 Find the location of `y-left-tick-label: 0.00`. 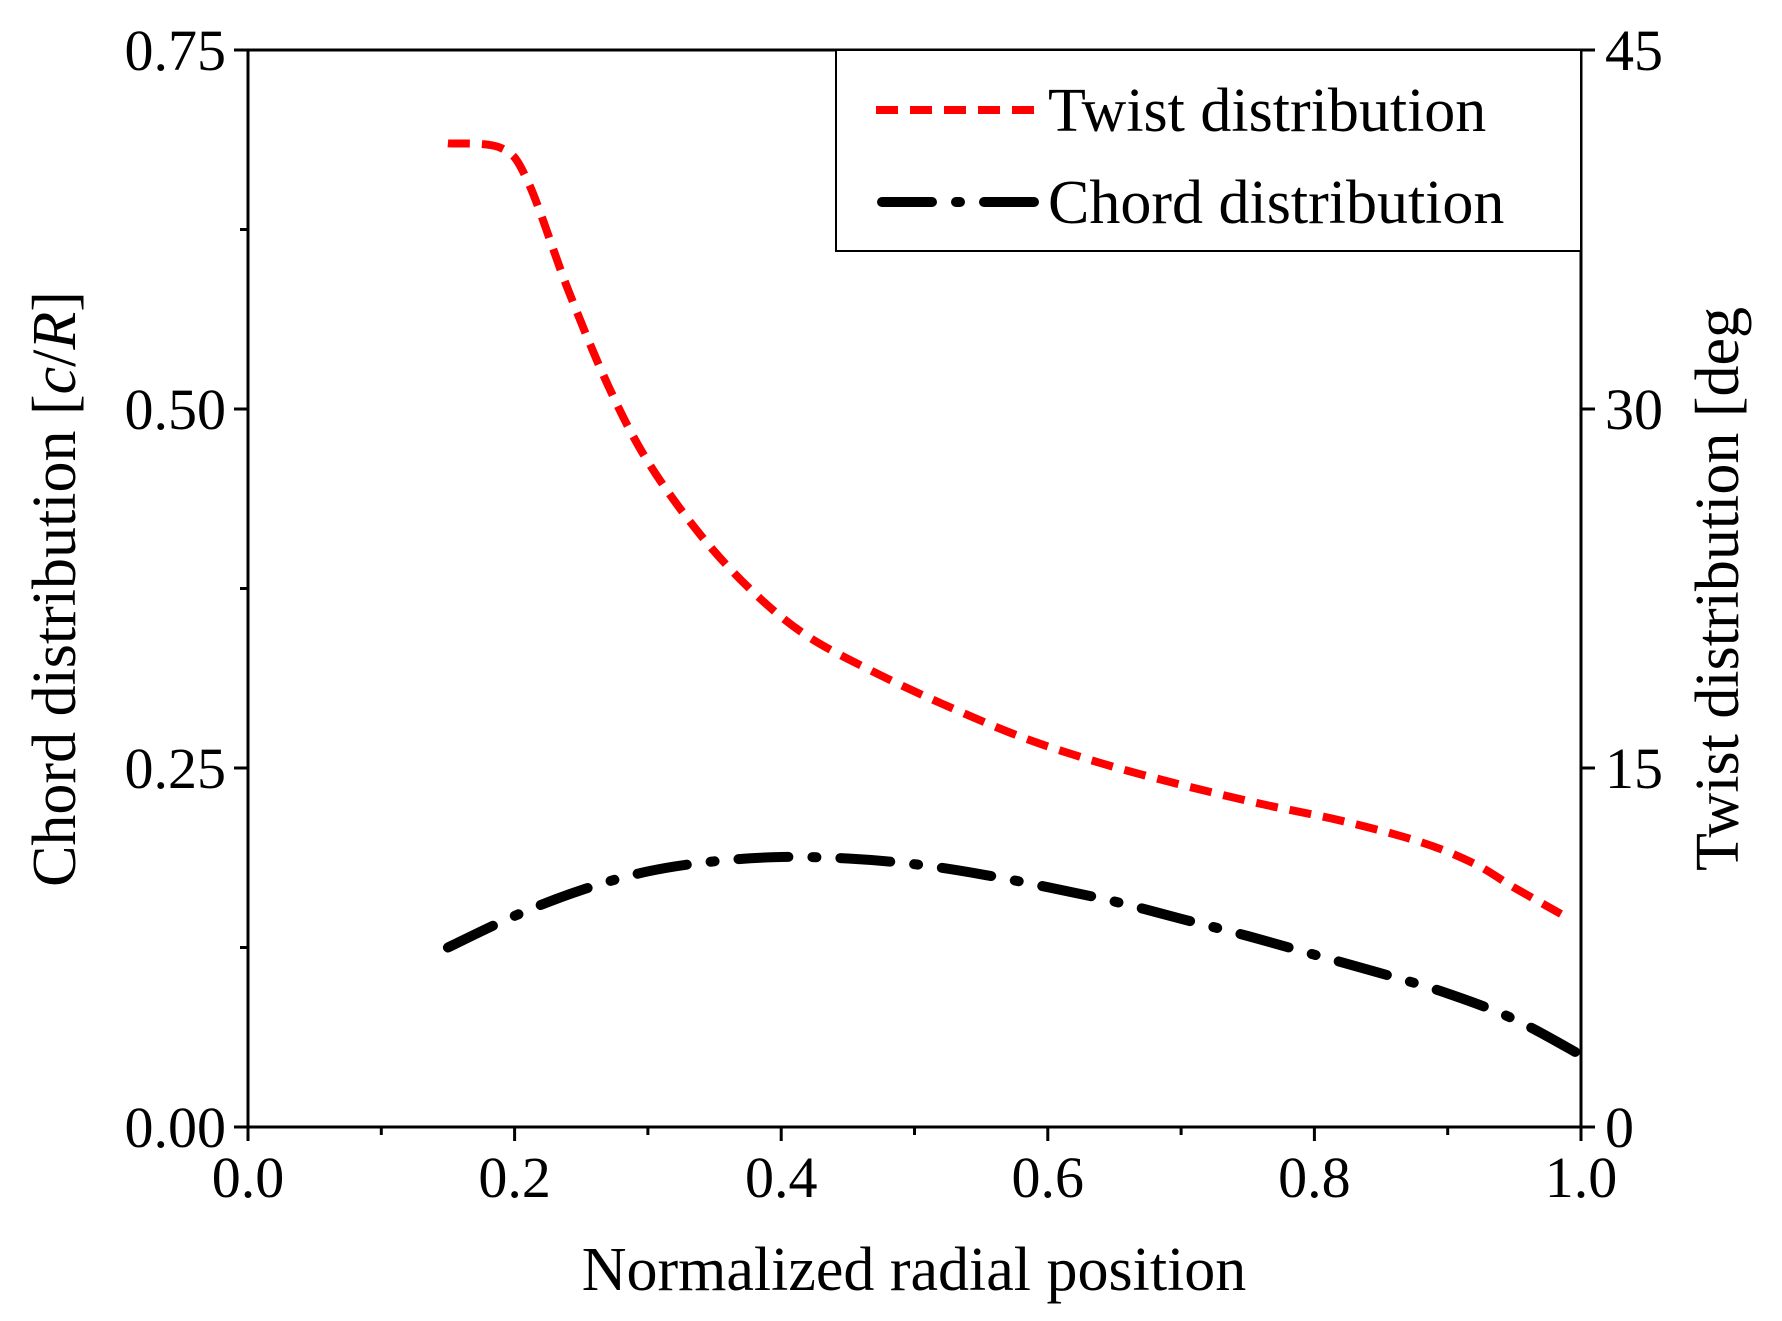

y-left-tick-label: 0.00 is located at coordinates (176, 1127).